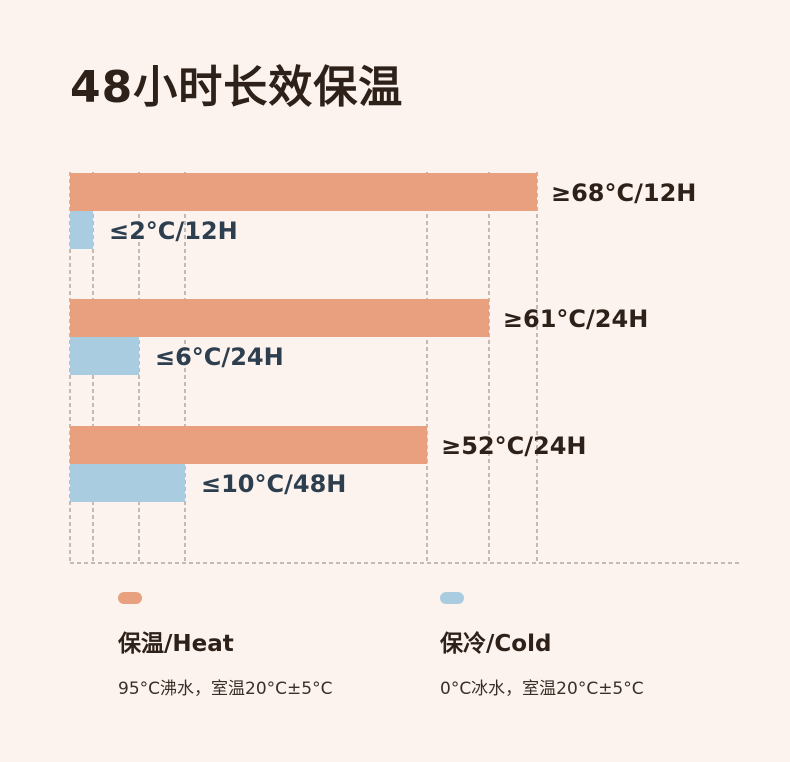 This screenshot has width=790, height=762. I want to click on cold-bar-label: ≤2°C/12H, so click(173, 231).